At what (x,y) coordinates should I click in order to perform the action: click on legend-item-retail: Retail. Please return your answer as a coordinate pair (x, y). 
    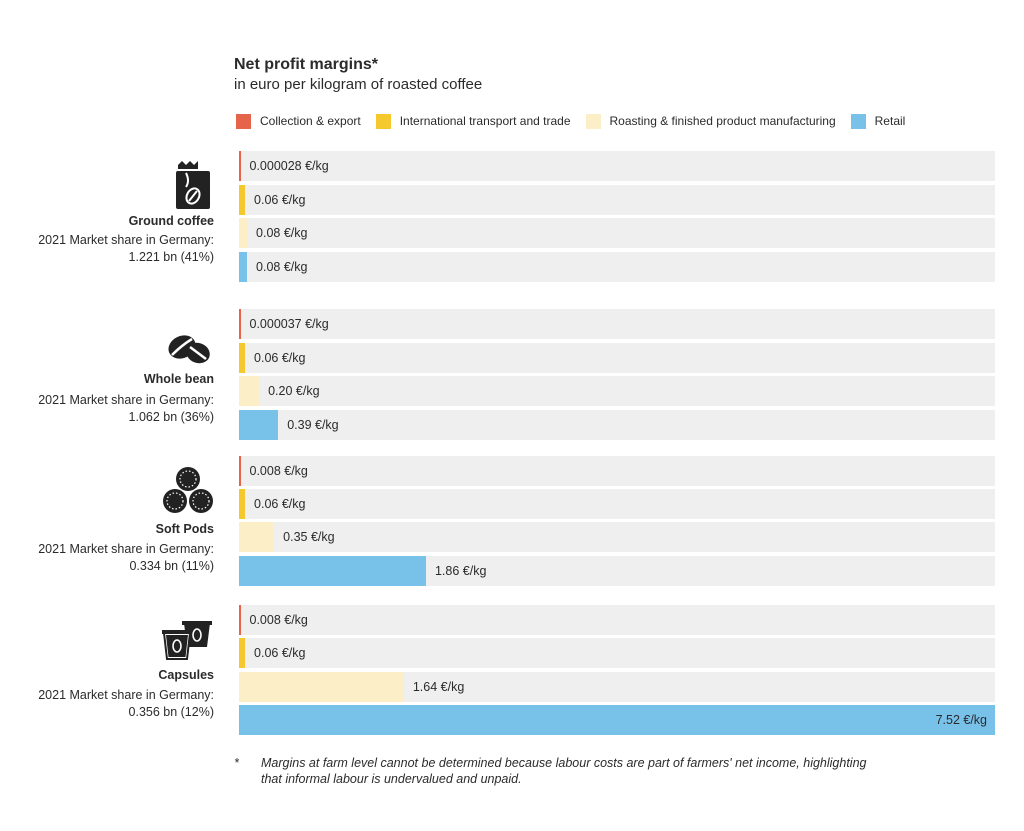
    Looking at the image, I should click on (878, 121).